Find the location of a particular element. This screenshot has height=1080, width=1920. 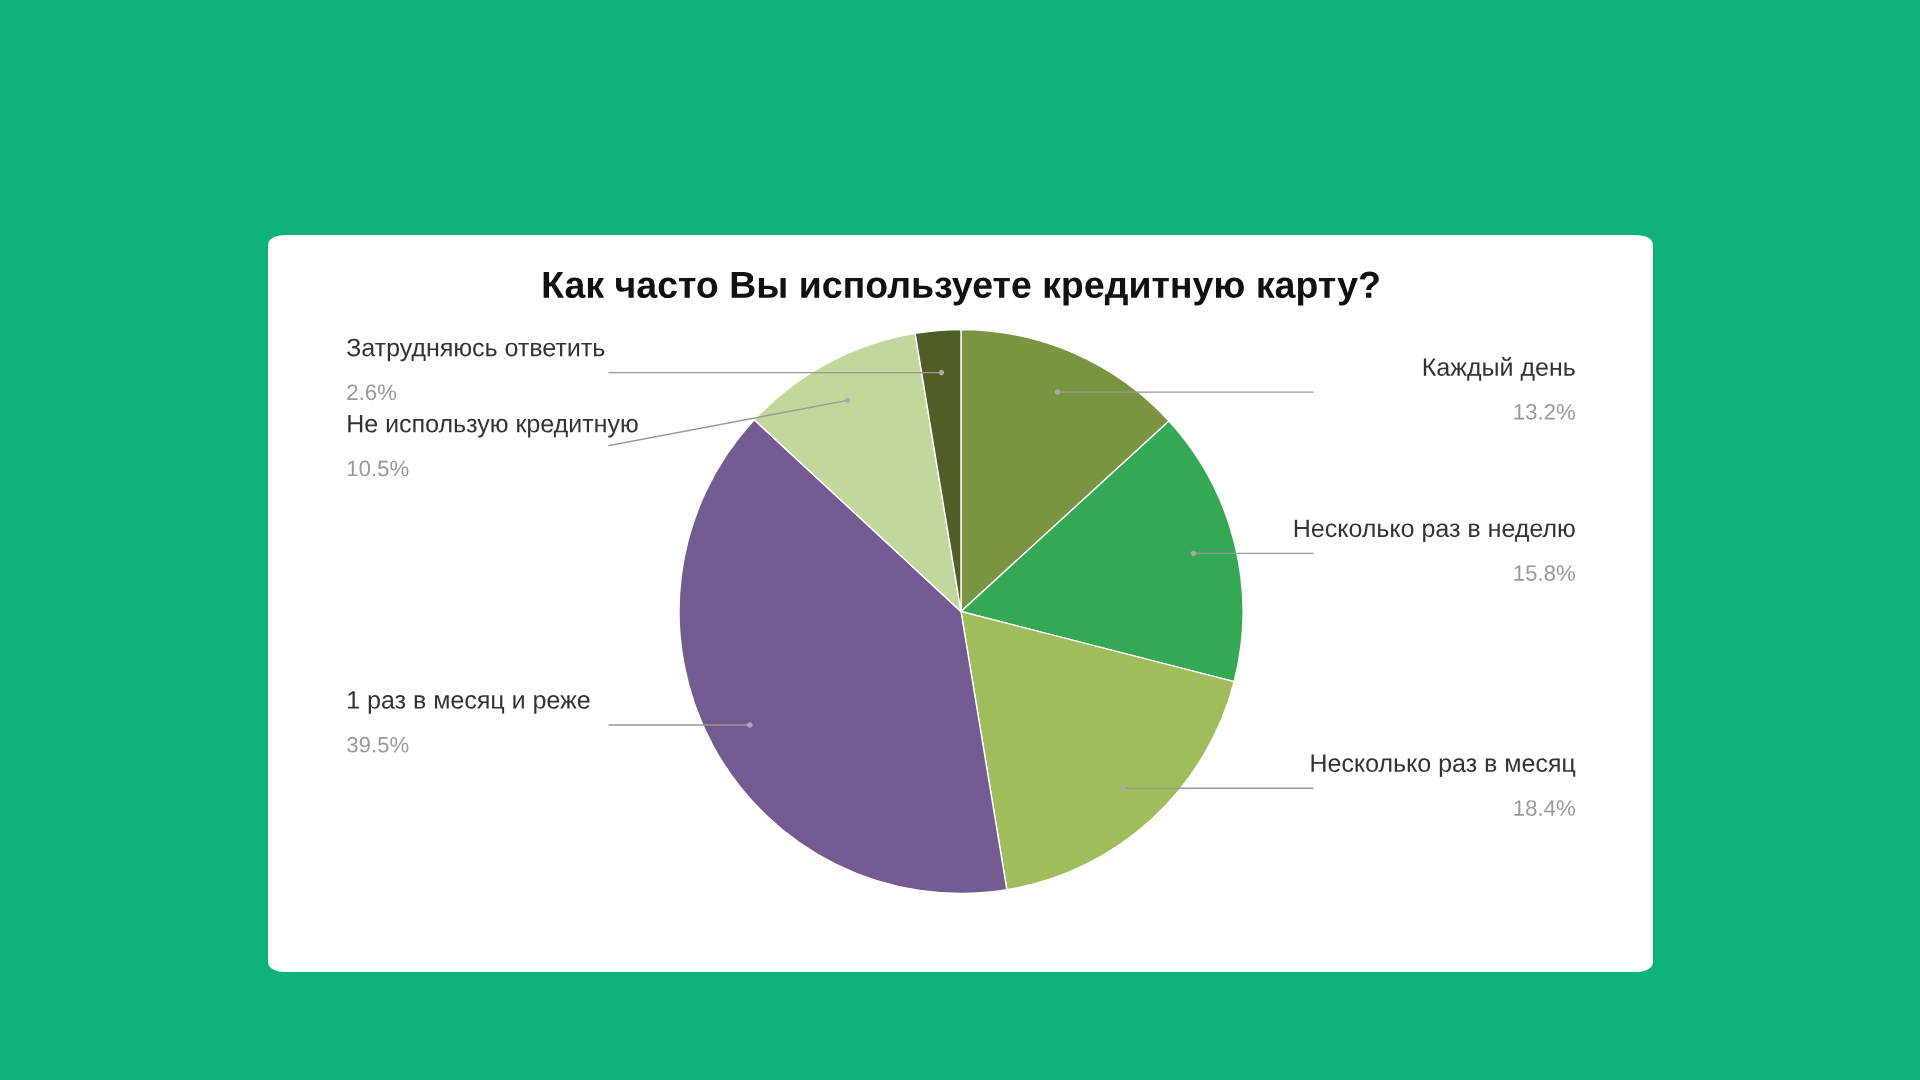

slice-label: Несколько раз в месяц is located at coordinates (1443, 765).